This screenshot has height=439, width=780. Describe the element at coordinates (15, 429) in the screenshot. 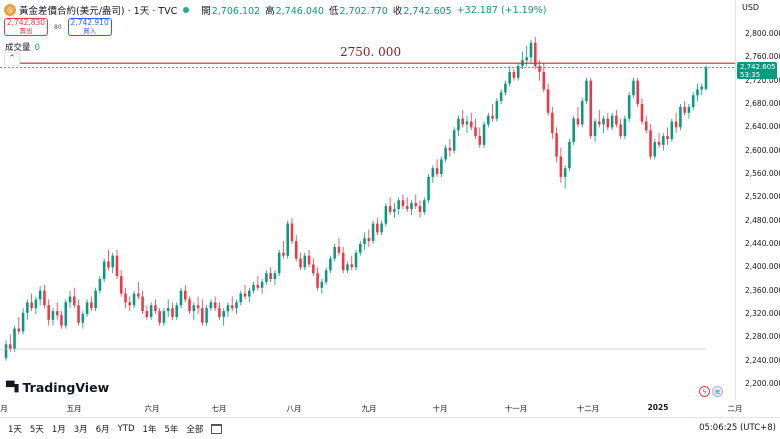

I see `range-1d: 1天` at that location.